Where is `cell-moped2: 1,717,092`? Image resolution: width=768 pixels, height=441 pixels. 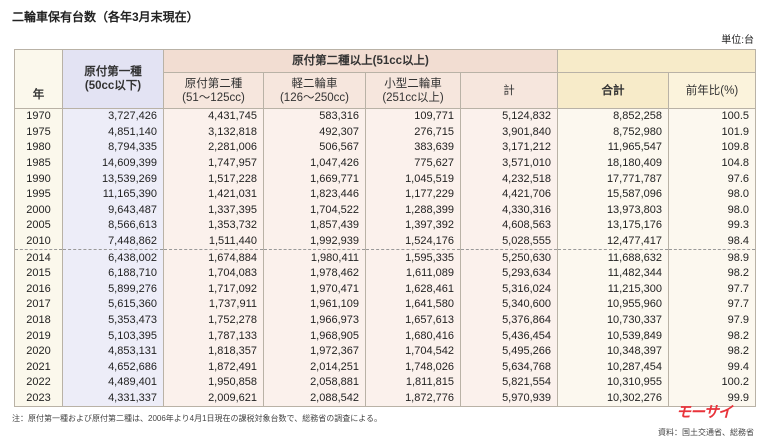
cell-moped2: 1,717,092 is located at coordinates (213, 289).